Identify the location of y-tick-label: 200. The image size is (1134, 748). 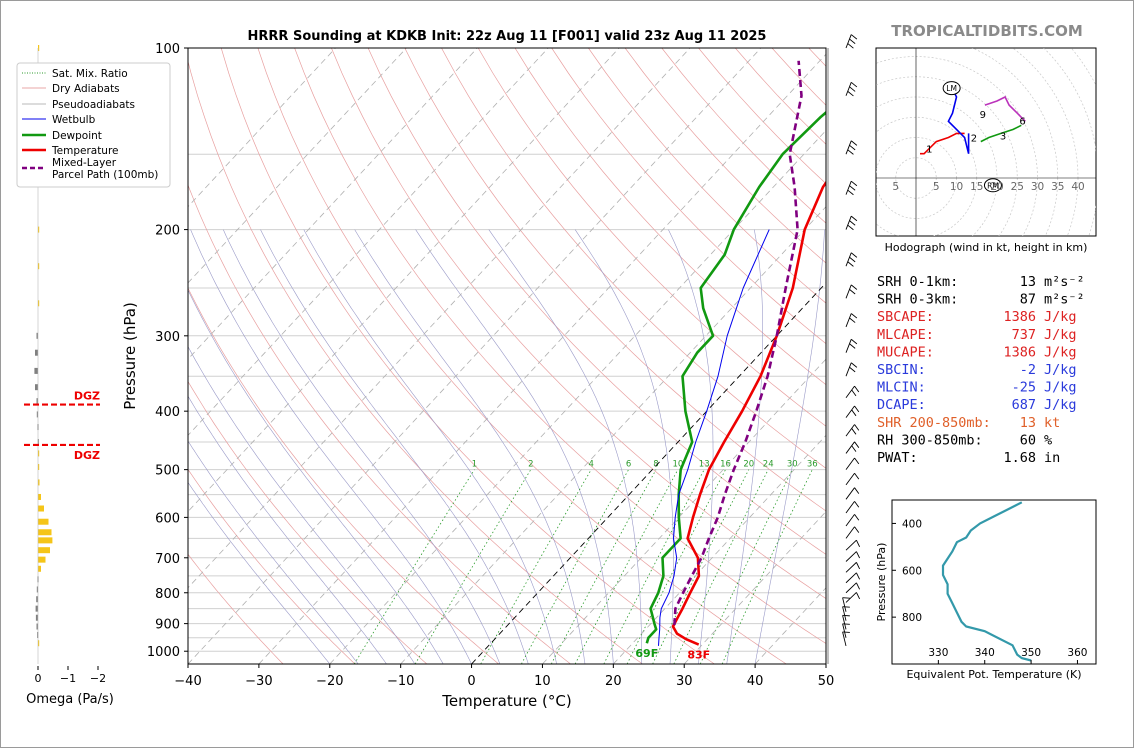
(167, 231).